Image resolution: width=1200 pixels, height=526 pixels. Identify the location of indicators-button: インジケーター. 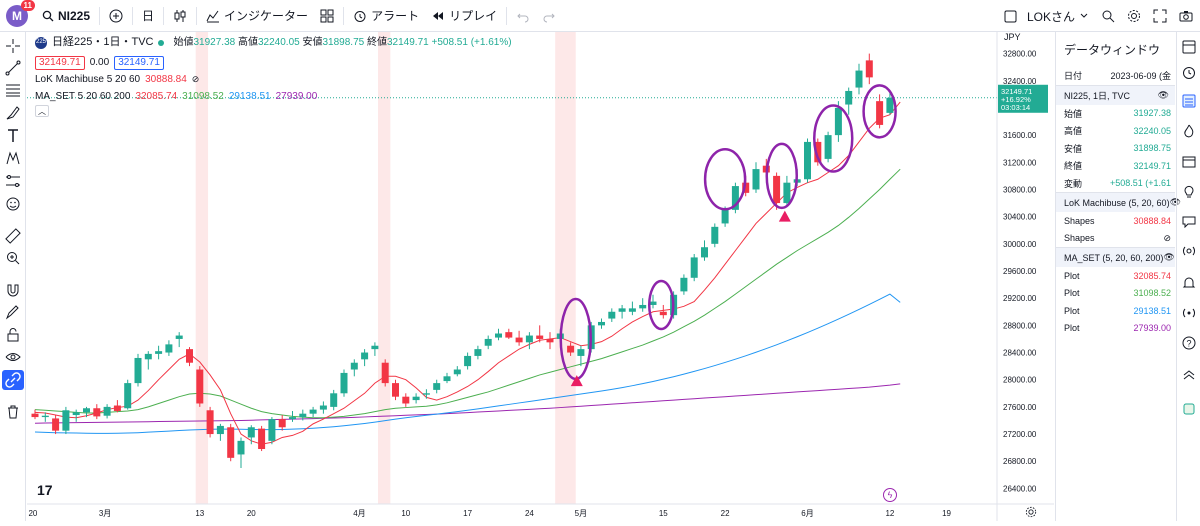
(257, 16).